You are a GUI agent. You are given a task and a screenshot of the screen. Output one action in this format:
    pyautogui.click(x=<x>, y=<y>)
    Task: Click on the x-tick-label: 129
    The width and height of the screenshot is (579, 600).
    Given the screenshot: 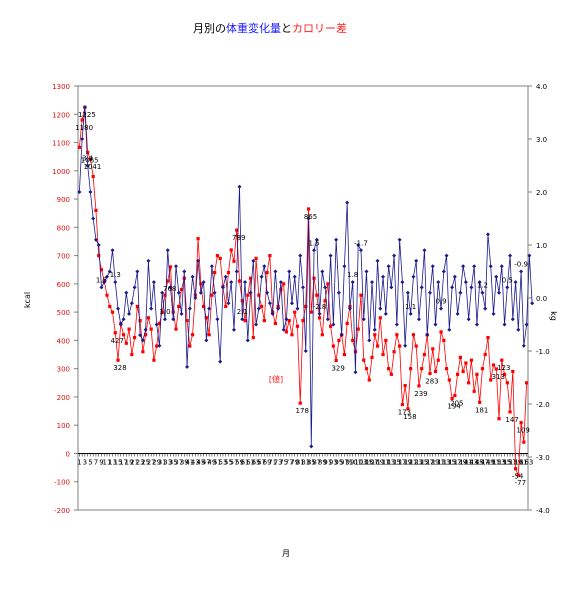 What is the action you would take?
    pyautogui.click(x=432, y=462)
    